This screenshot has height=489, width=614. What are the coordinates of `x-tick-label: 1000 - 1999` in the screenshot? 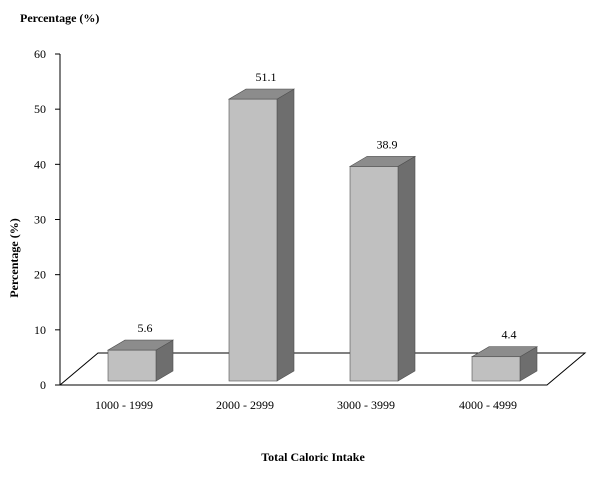 It's located at (124, 405).